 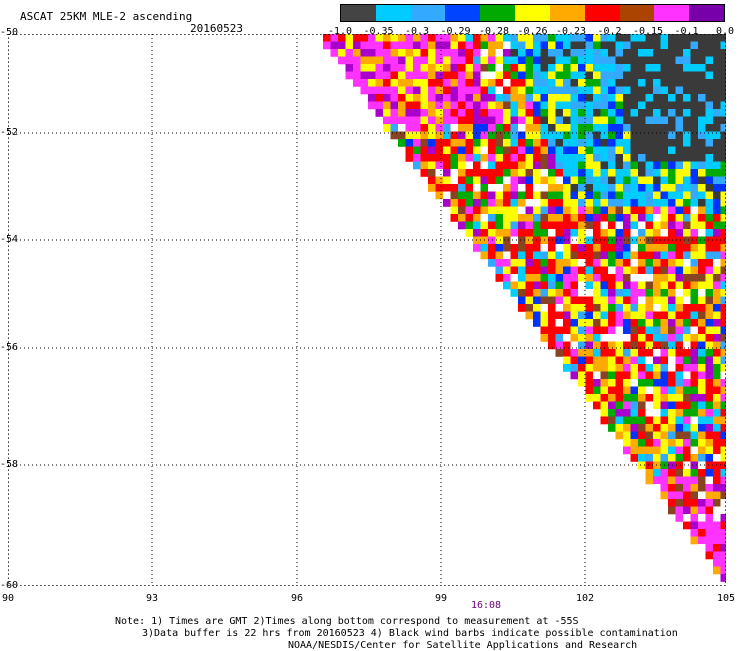 What do you see at coordinates (358, 13) in the screenshot?
I see `legend-swatch` at bounding box center [358, 13].